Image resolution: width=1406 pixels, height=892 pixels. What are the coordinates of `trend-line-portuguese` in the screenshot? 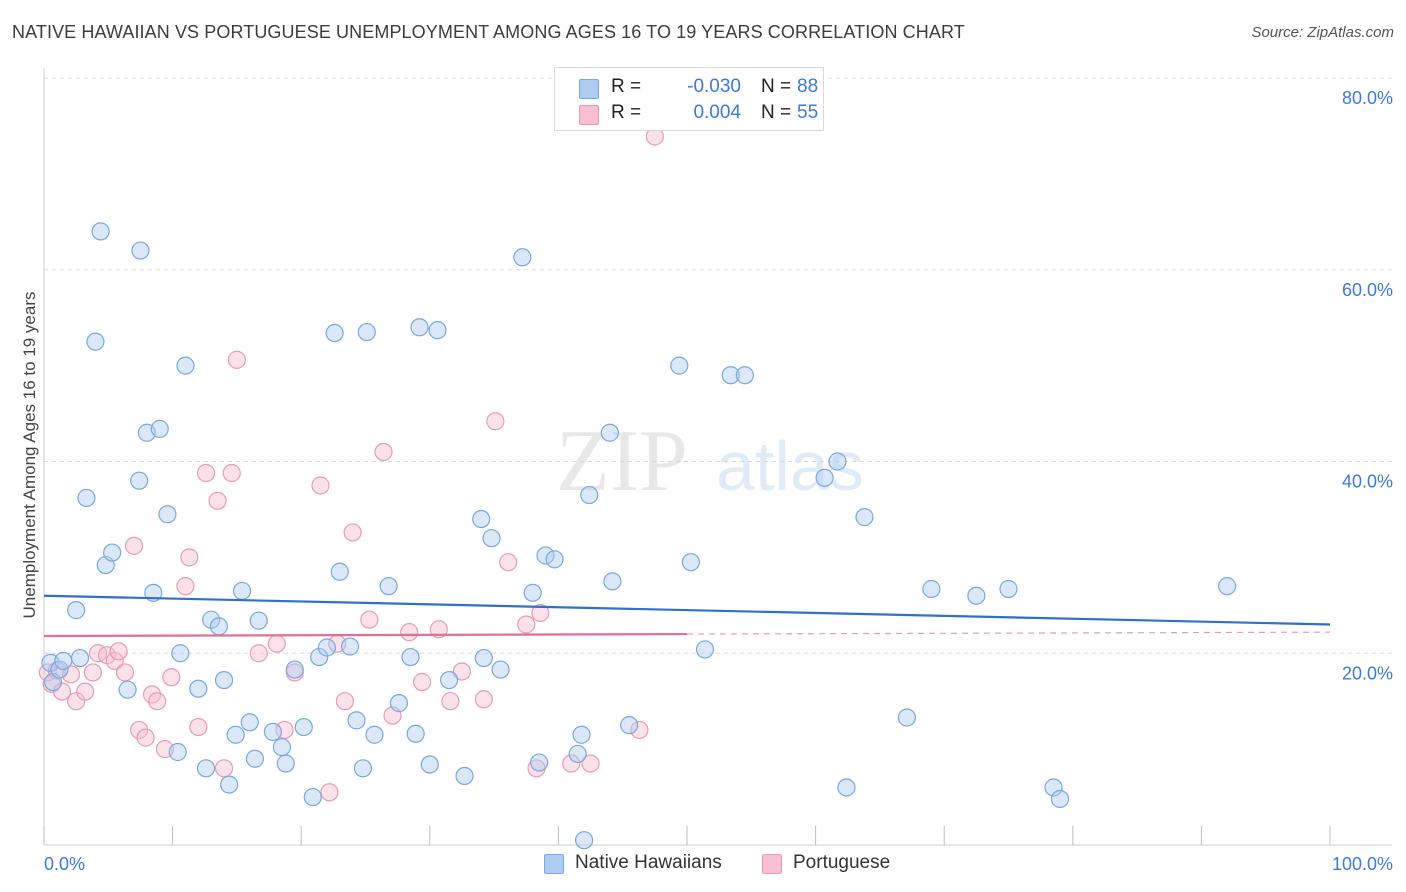 It's located at (365, 635).